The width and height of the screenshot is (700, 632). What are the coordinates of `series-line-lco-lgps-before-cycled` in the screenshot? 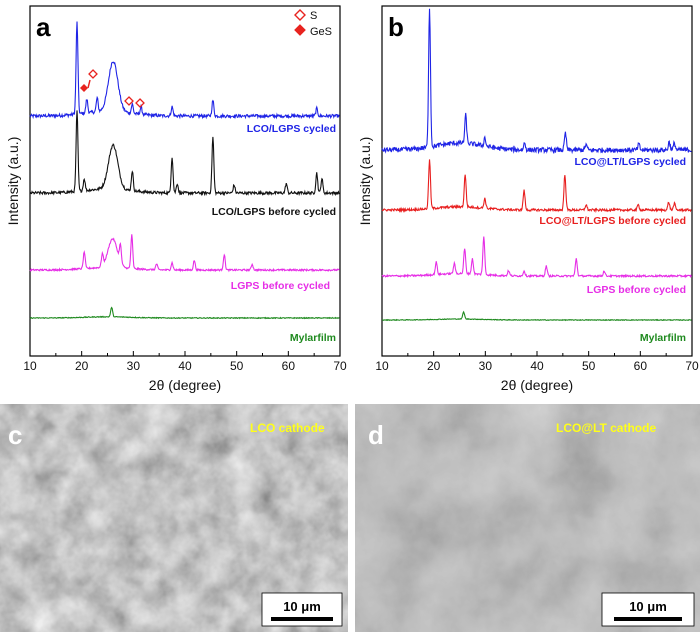 It's located at (184, 153).